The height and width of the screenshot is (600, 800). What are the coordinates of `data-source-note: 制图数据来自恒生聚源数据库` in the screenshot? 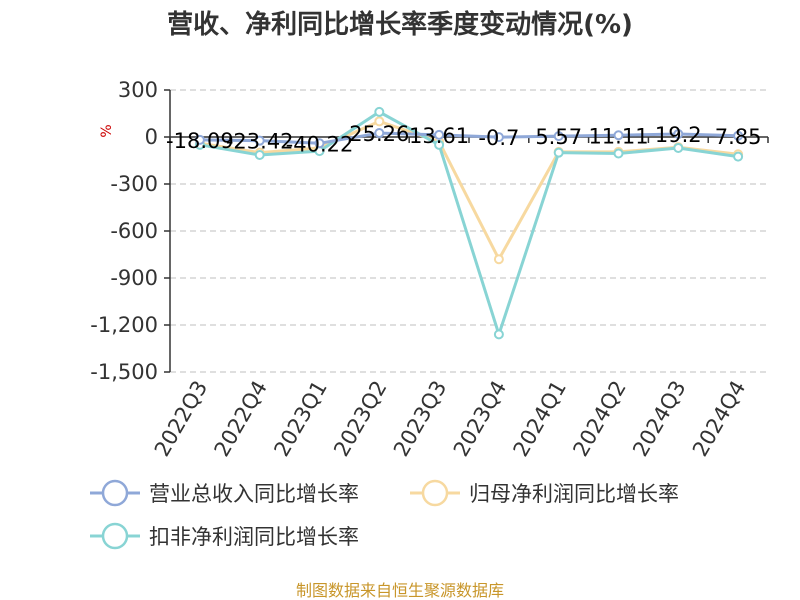 It's located at (400, 590).